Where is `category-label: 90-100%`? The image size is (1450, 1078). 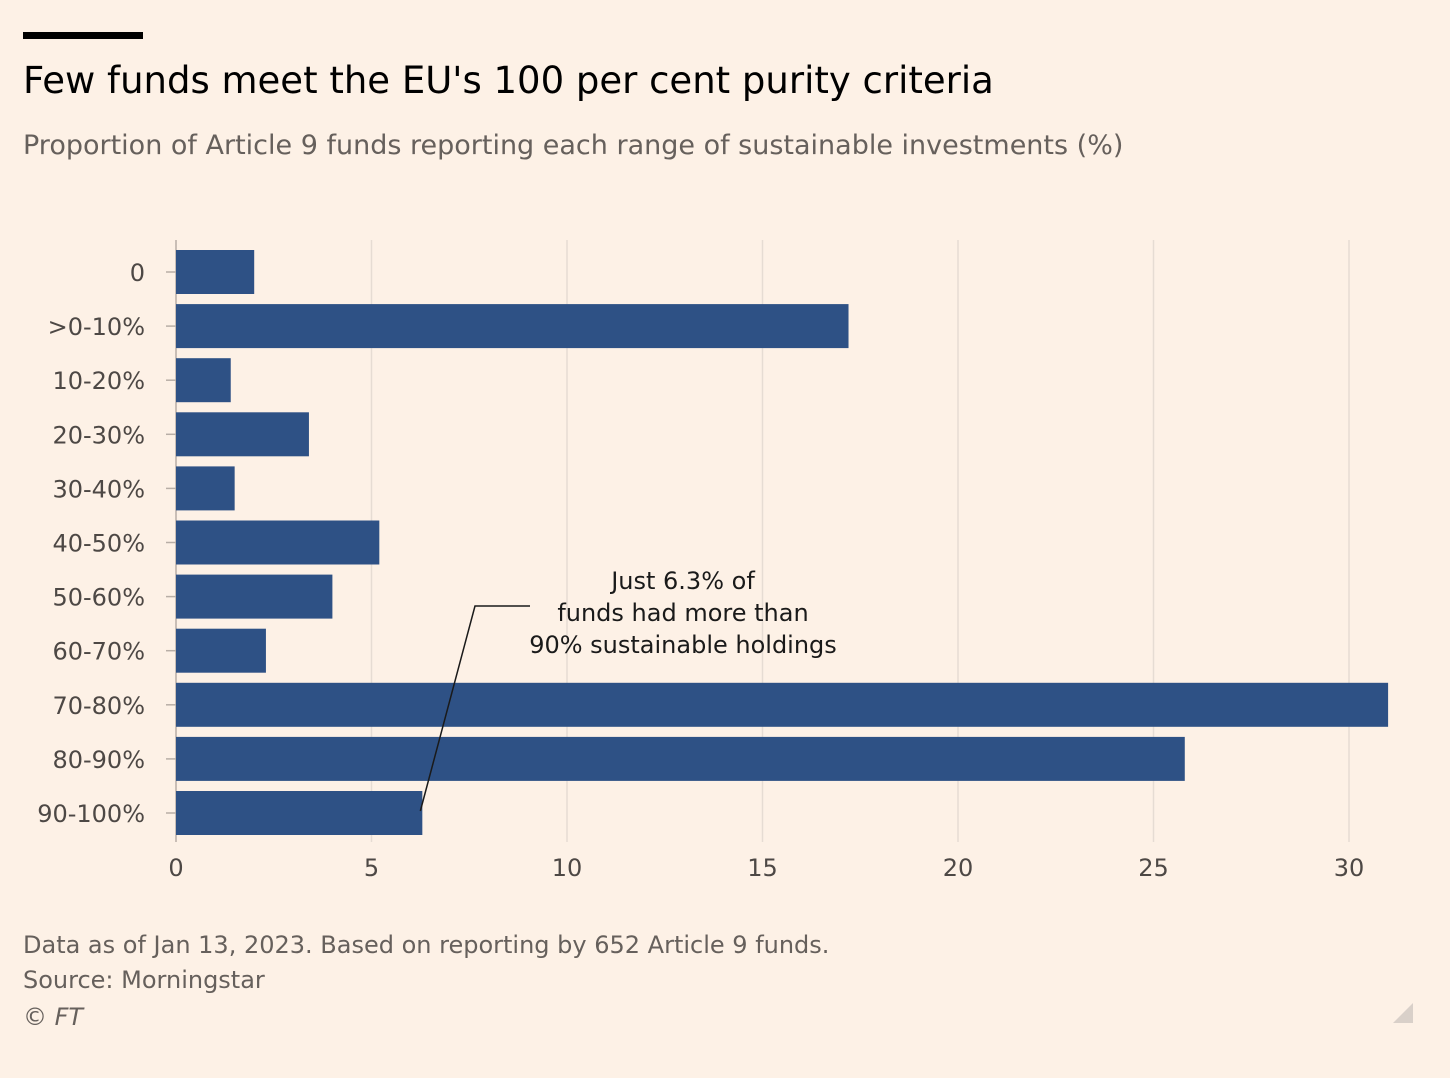 category-label: 90-100% is located at coordinates (91, 814).